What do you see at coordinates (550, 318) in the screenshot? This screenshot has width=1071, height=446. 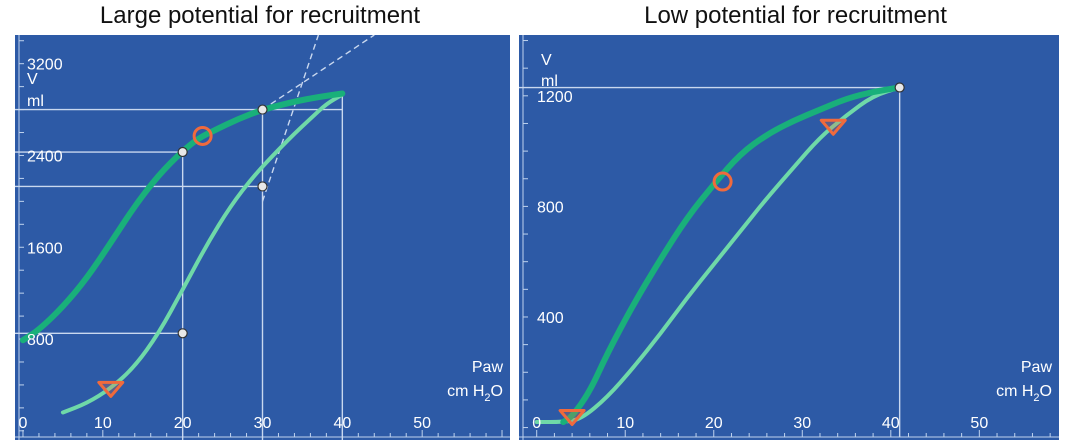 I see `y-tick-label: 400` at bounding box center [550, 318].